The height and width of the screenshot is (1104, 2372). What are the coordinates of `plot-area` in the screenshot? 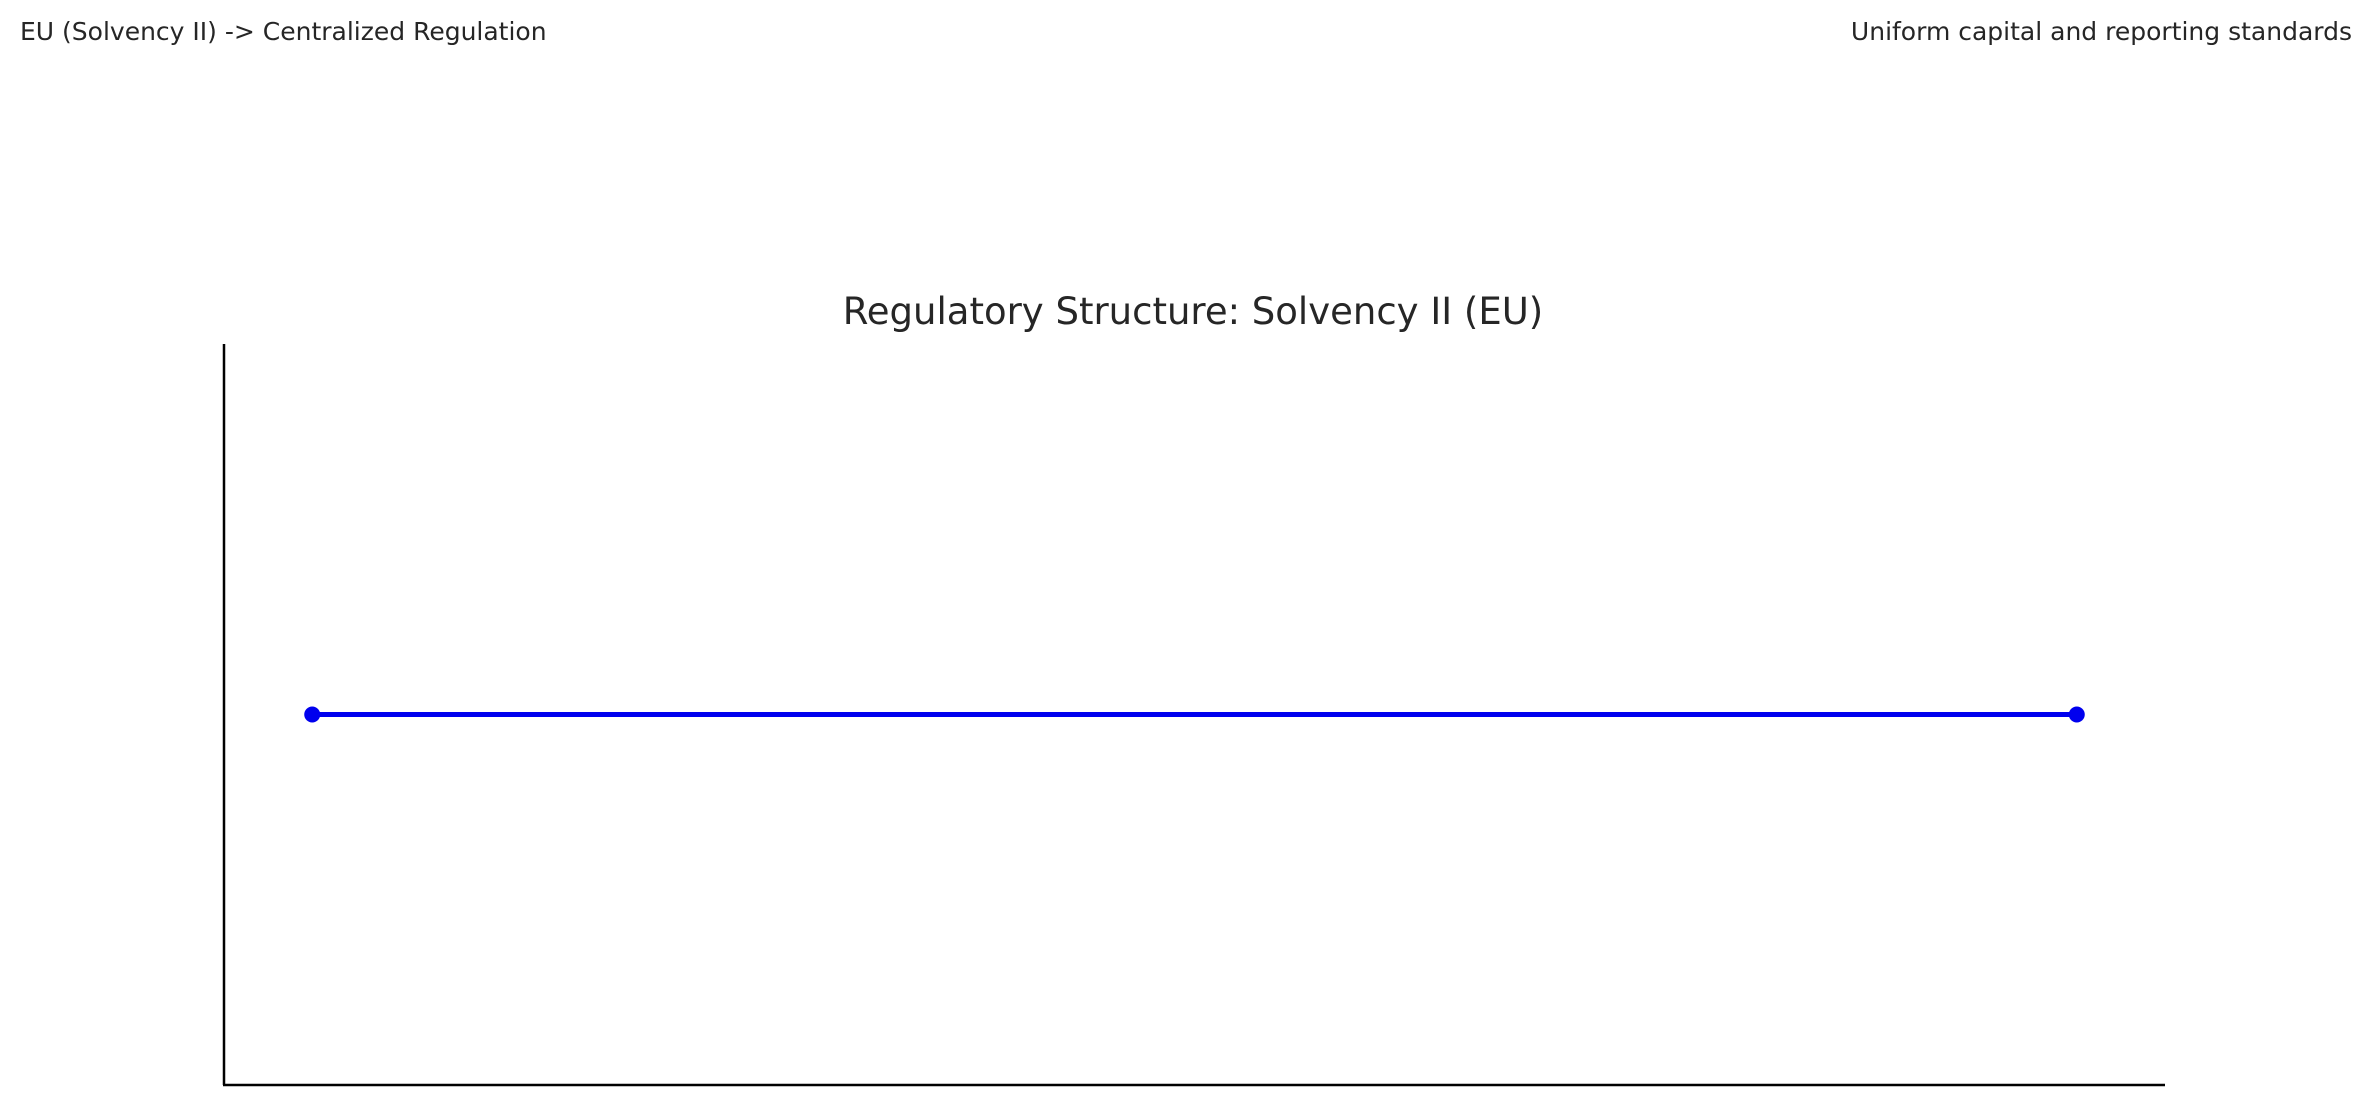 It's located at (1194, 714).